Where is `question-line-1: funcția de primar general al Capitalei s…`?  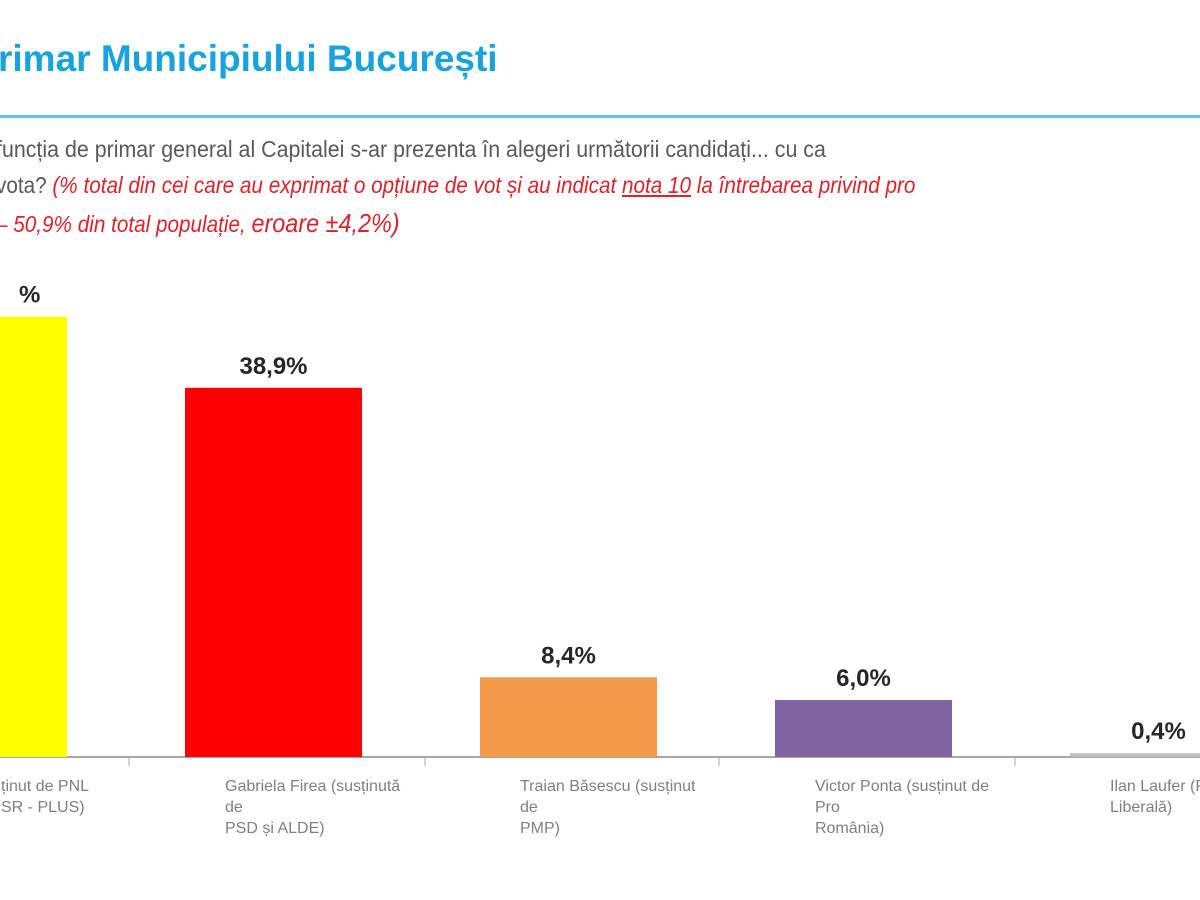 question-line-1: funcția de primar general al Capitalei s… is located at coordinates (413, 149).